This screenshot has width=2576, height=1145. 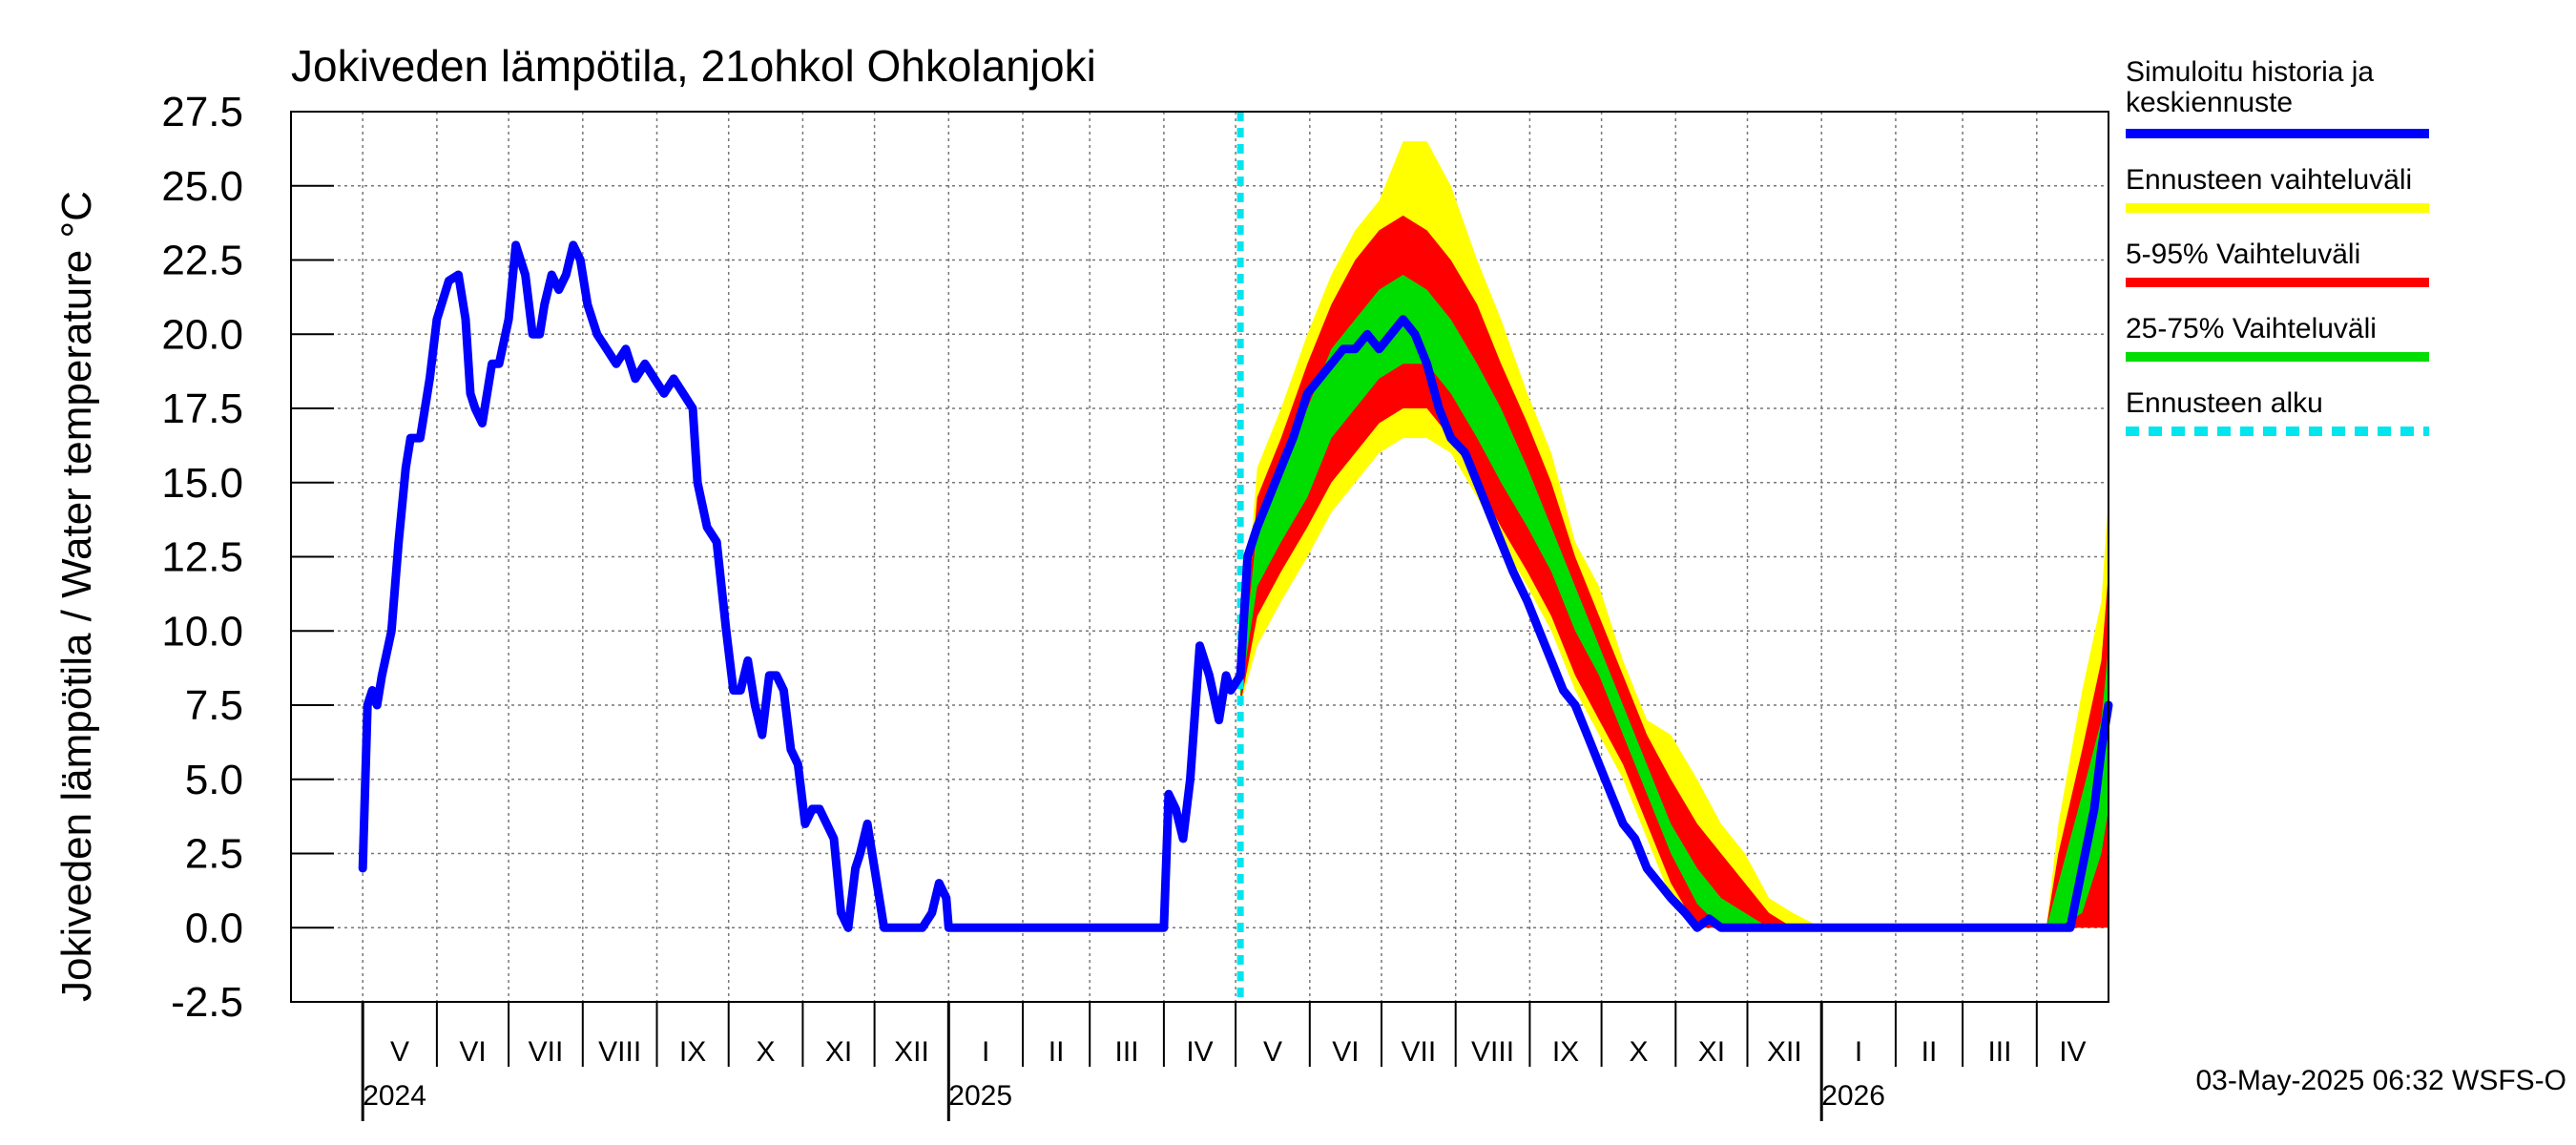 What do you see at coordinates (214, 928) in the screenshot?
I see `y-tick-label: 0.0` at bounding box center [214, 928].